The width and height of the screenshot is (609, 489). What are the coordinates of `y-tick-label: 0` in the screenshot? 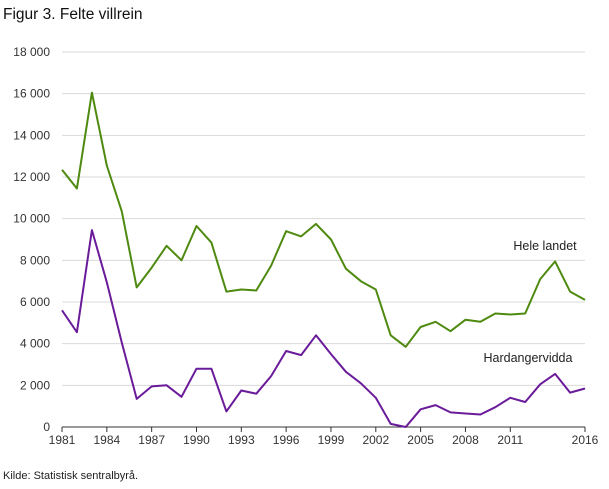 It's located at (46, 427).